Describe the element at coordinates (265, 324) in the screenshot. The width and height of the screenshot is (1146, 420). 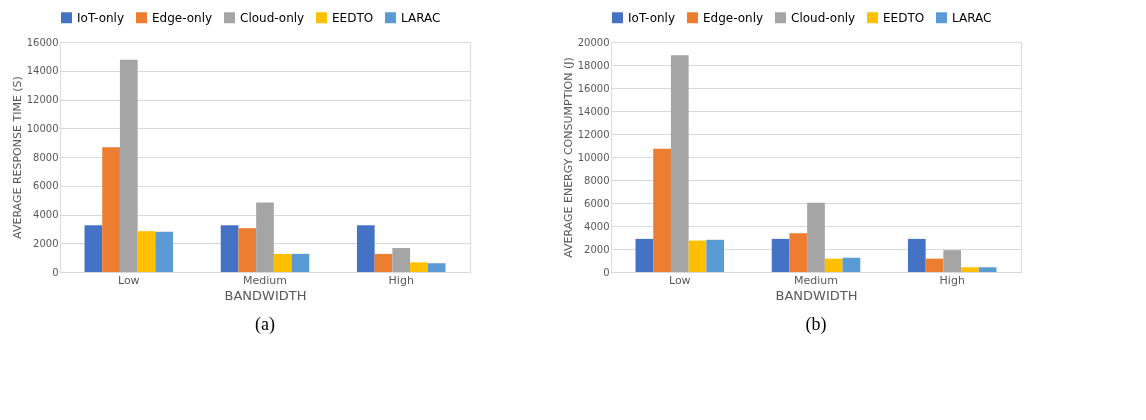
I see `text: (a)` at that location.